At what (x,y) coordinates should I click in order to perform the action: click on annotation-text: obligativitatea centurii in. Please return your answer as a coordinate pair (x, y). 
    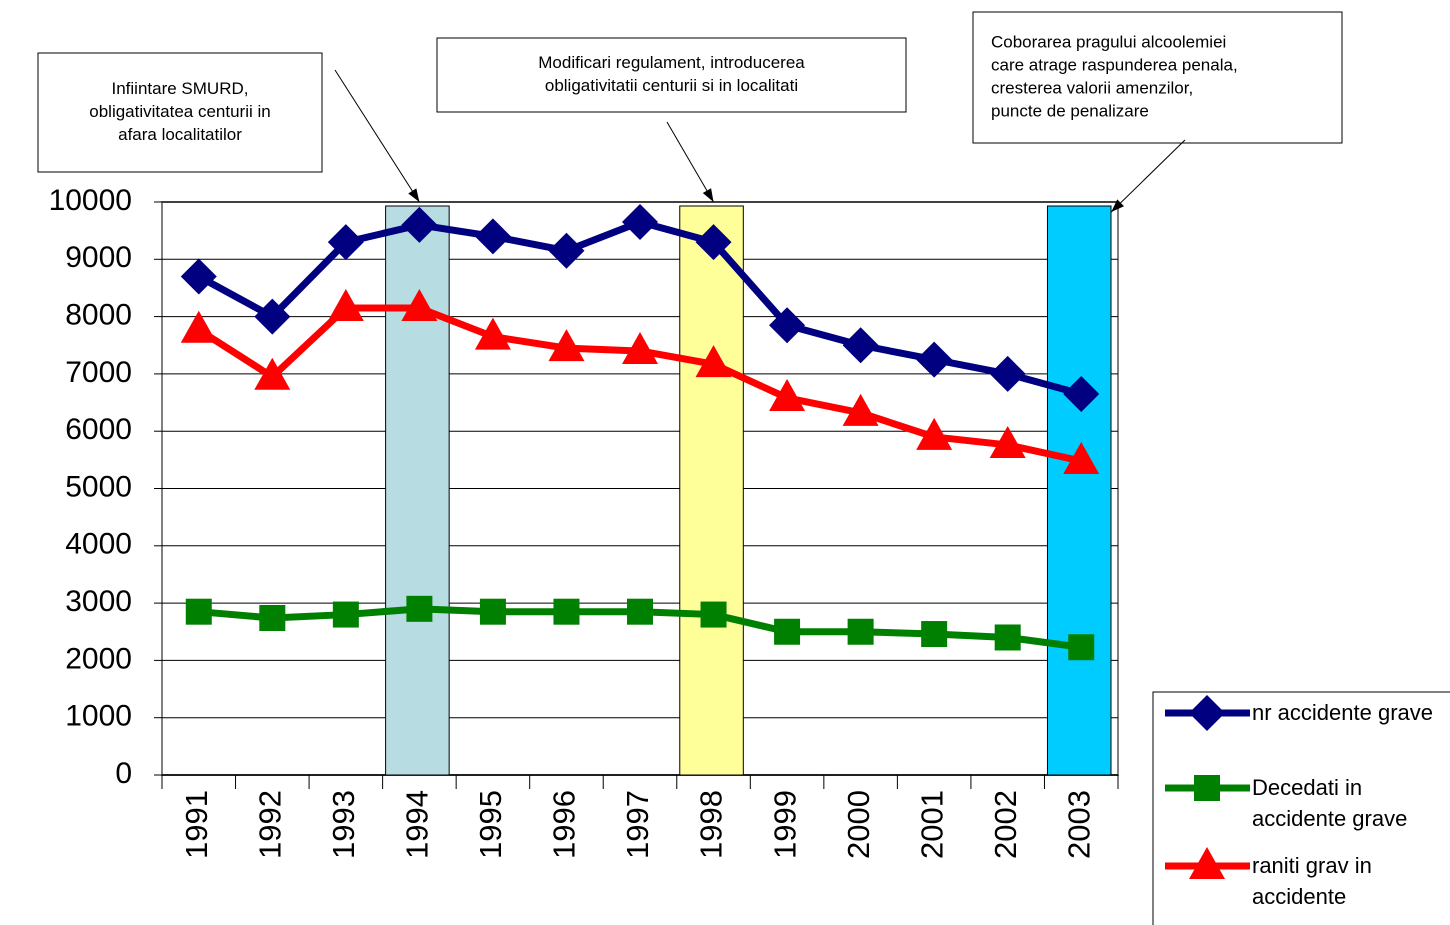
    Looking at the image, I should click on (179, 111).